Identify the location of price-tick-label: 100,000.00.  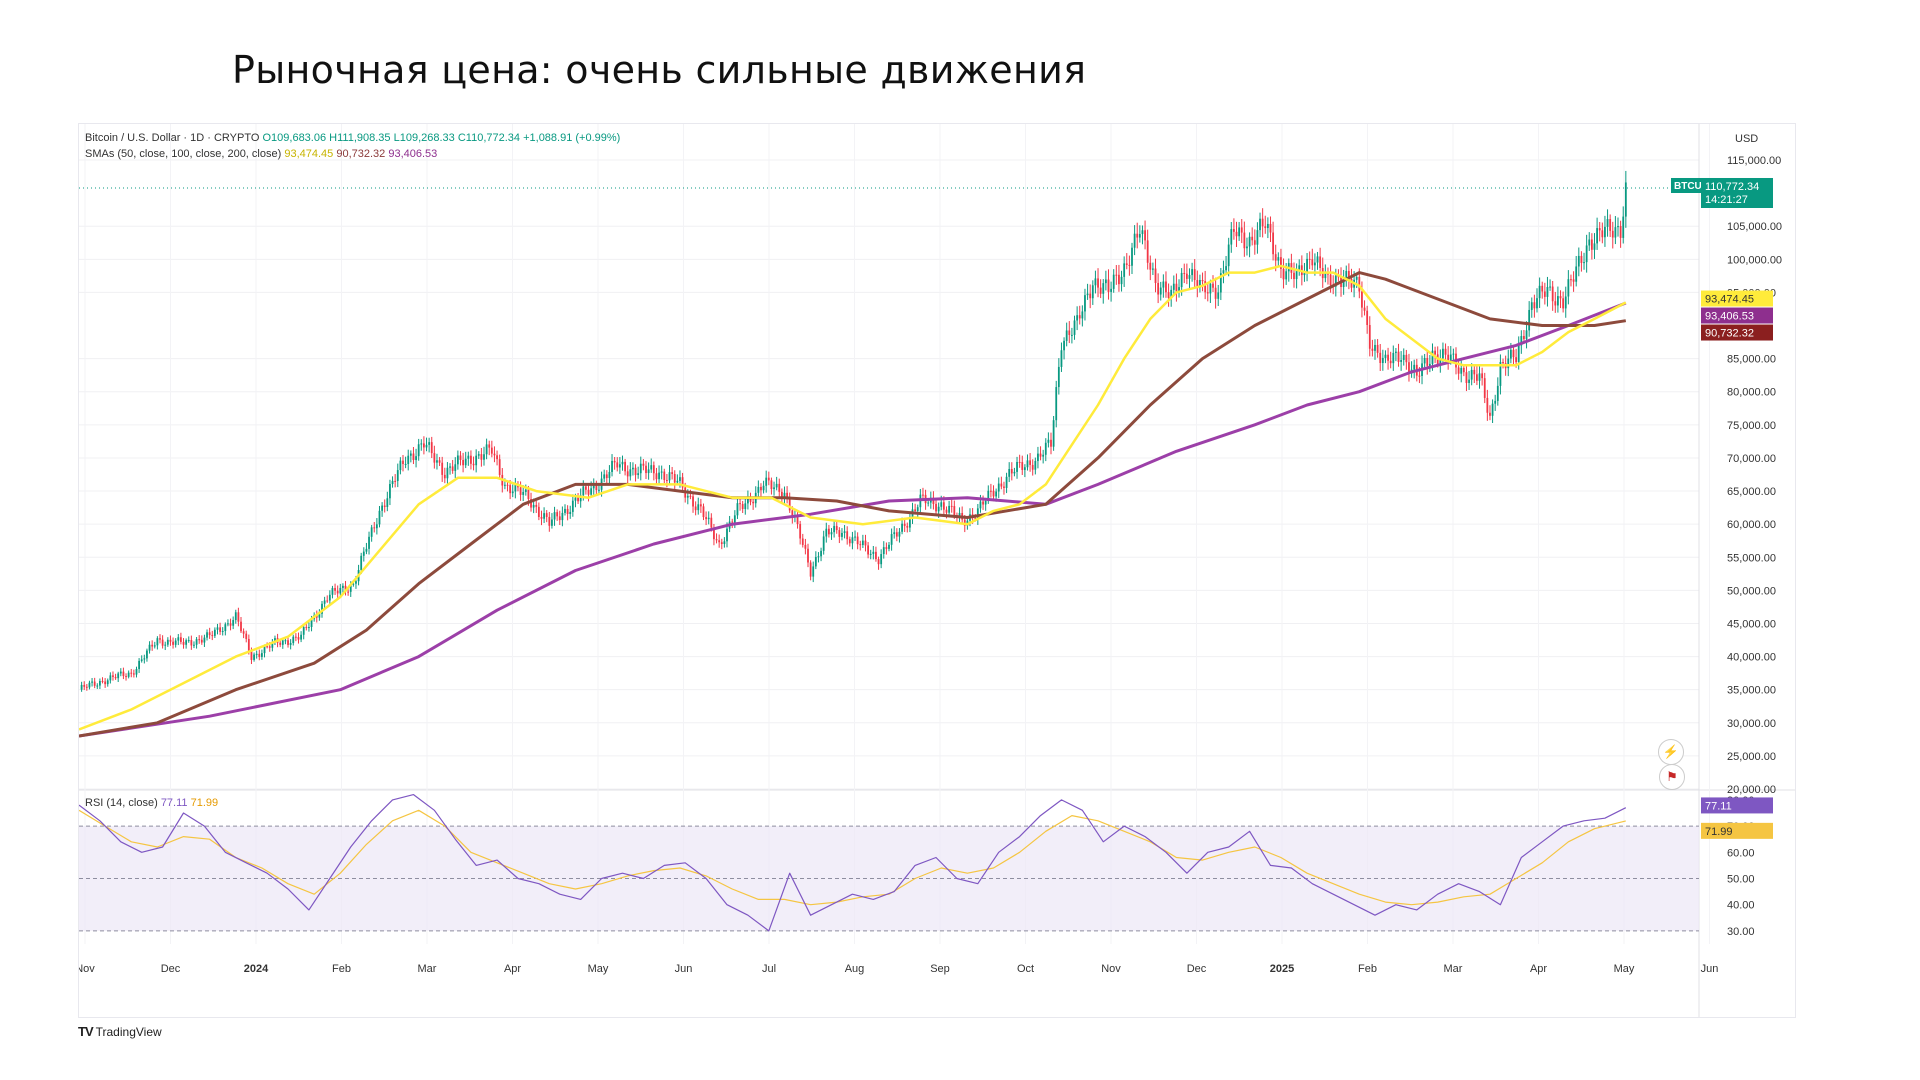
(1754, 260).